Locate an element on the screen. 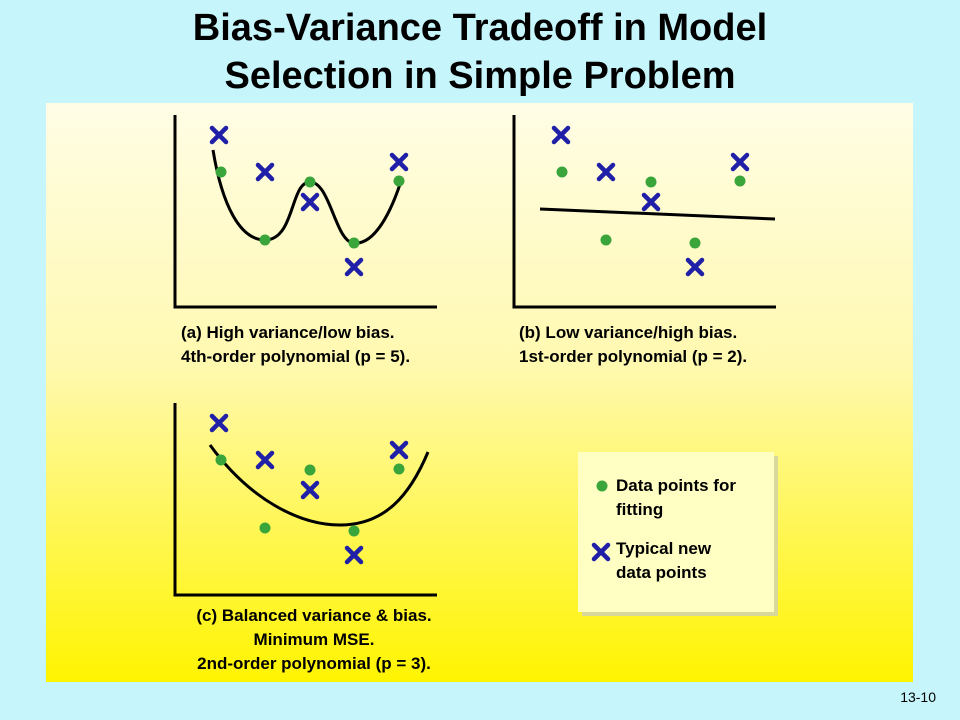 The image size is (960, 720). legend-fit-label: Data points for fitting is located at coordinates (676, 498).